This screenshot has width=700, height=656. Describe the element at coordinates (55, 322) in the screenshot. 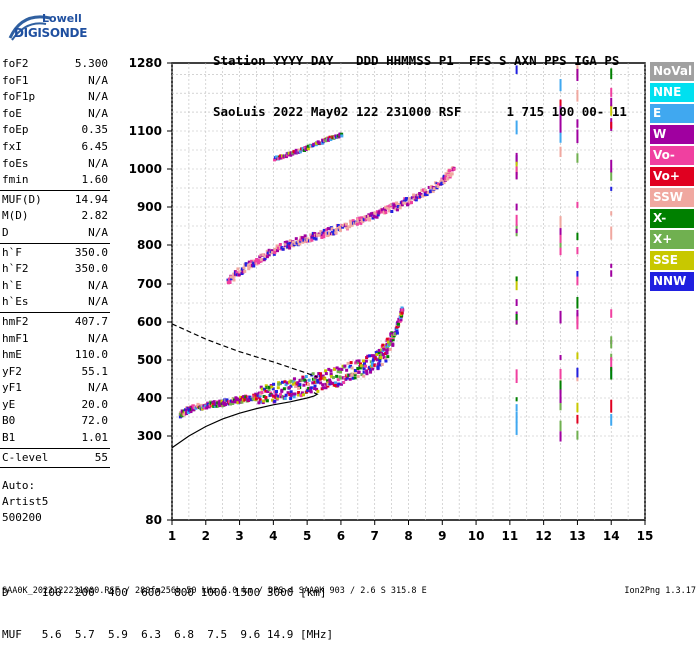

I see `param-row: hmF2 407.7` at that location.